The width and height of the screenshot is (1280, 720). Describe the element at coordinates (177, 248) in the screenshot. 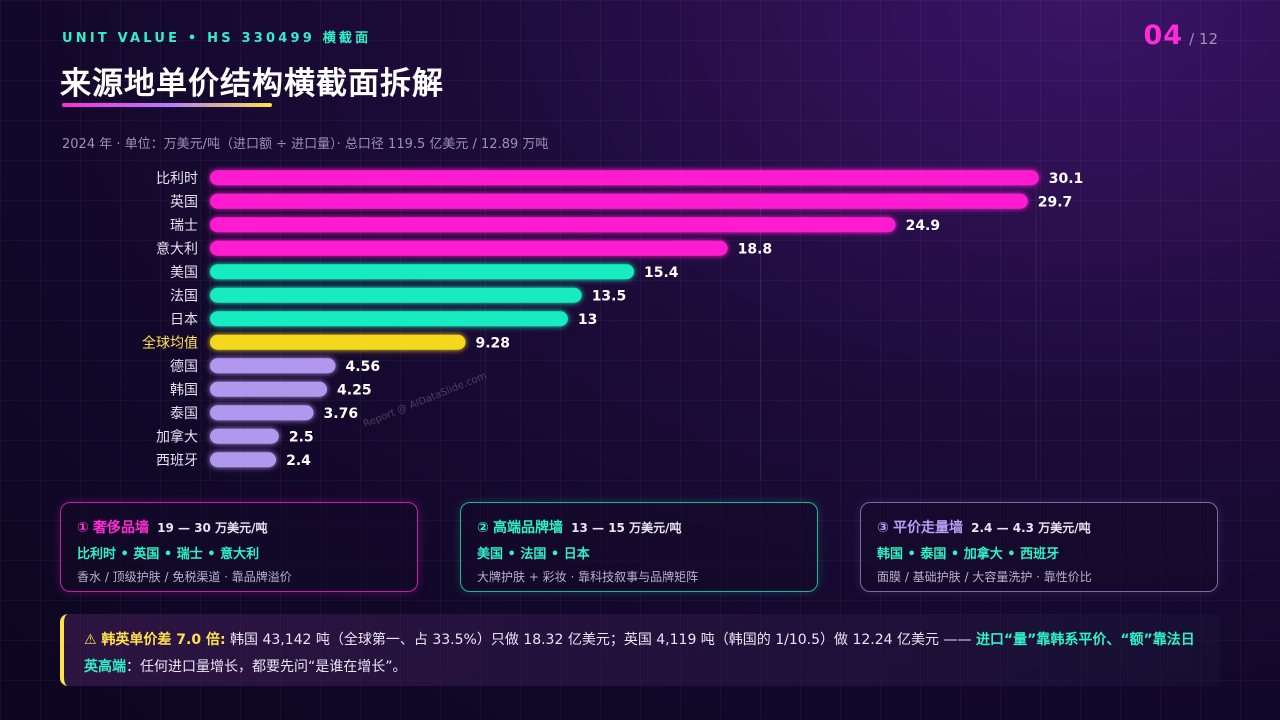

I see `category-label: 意大利` at that location.